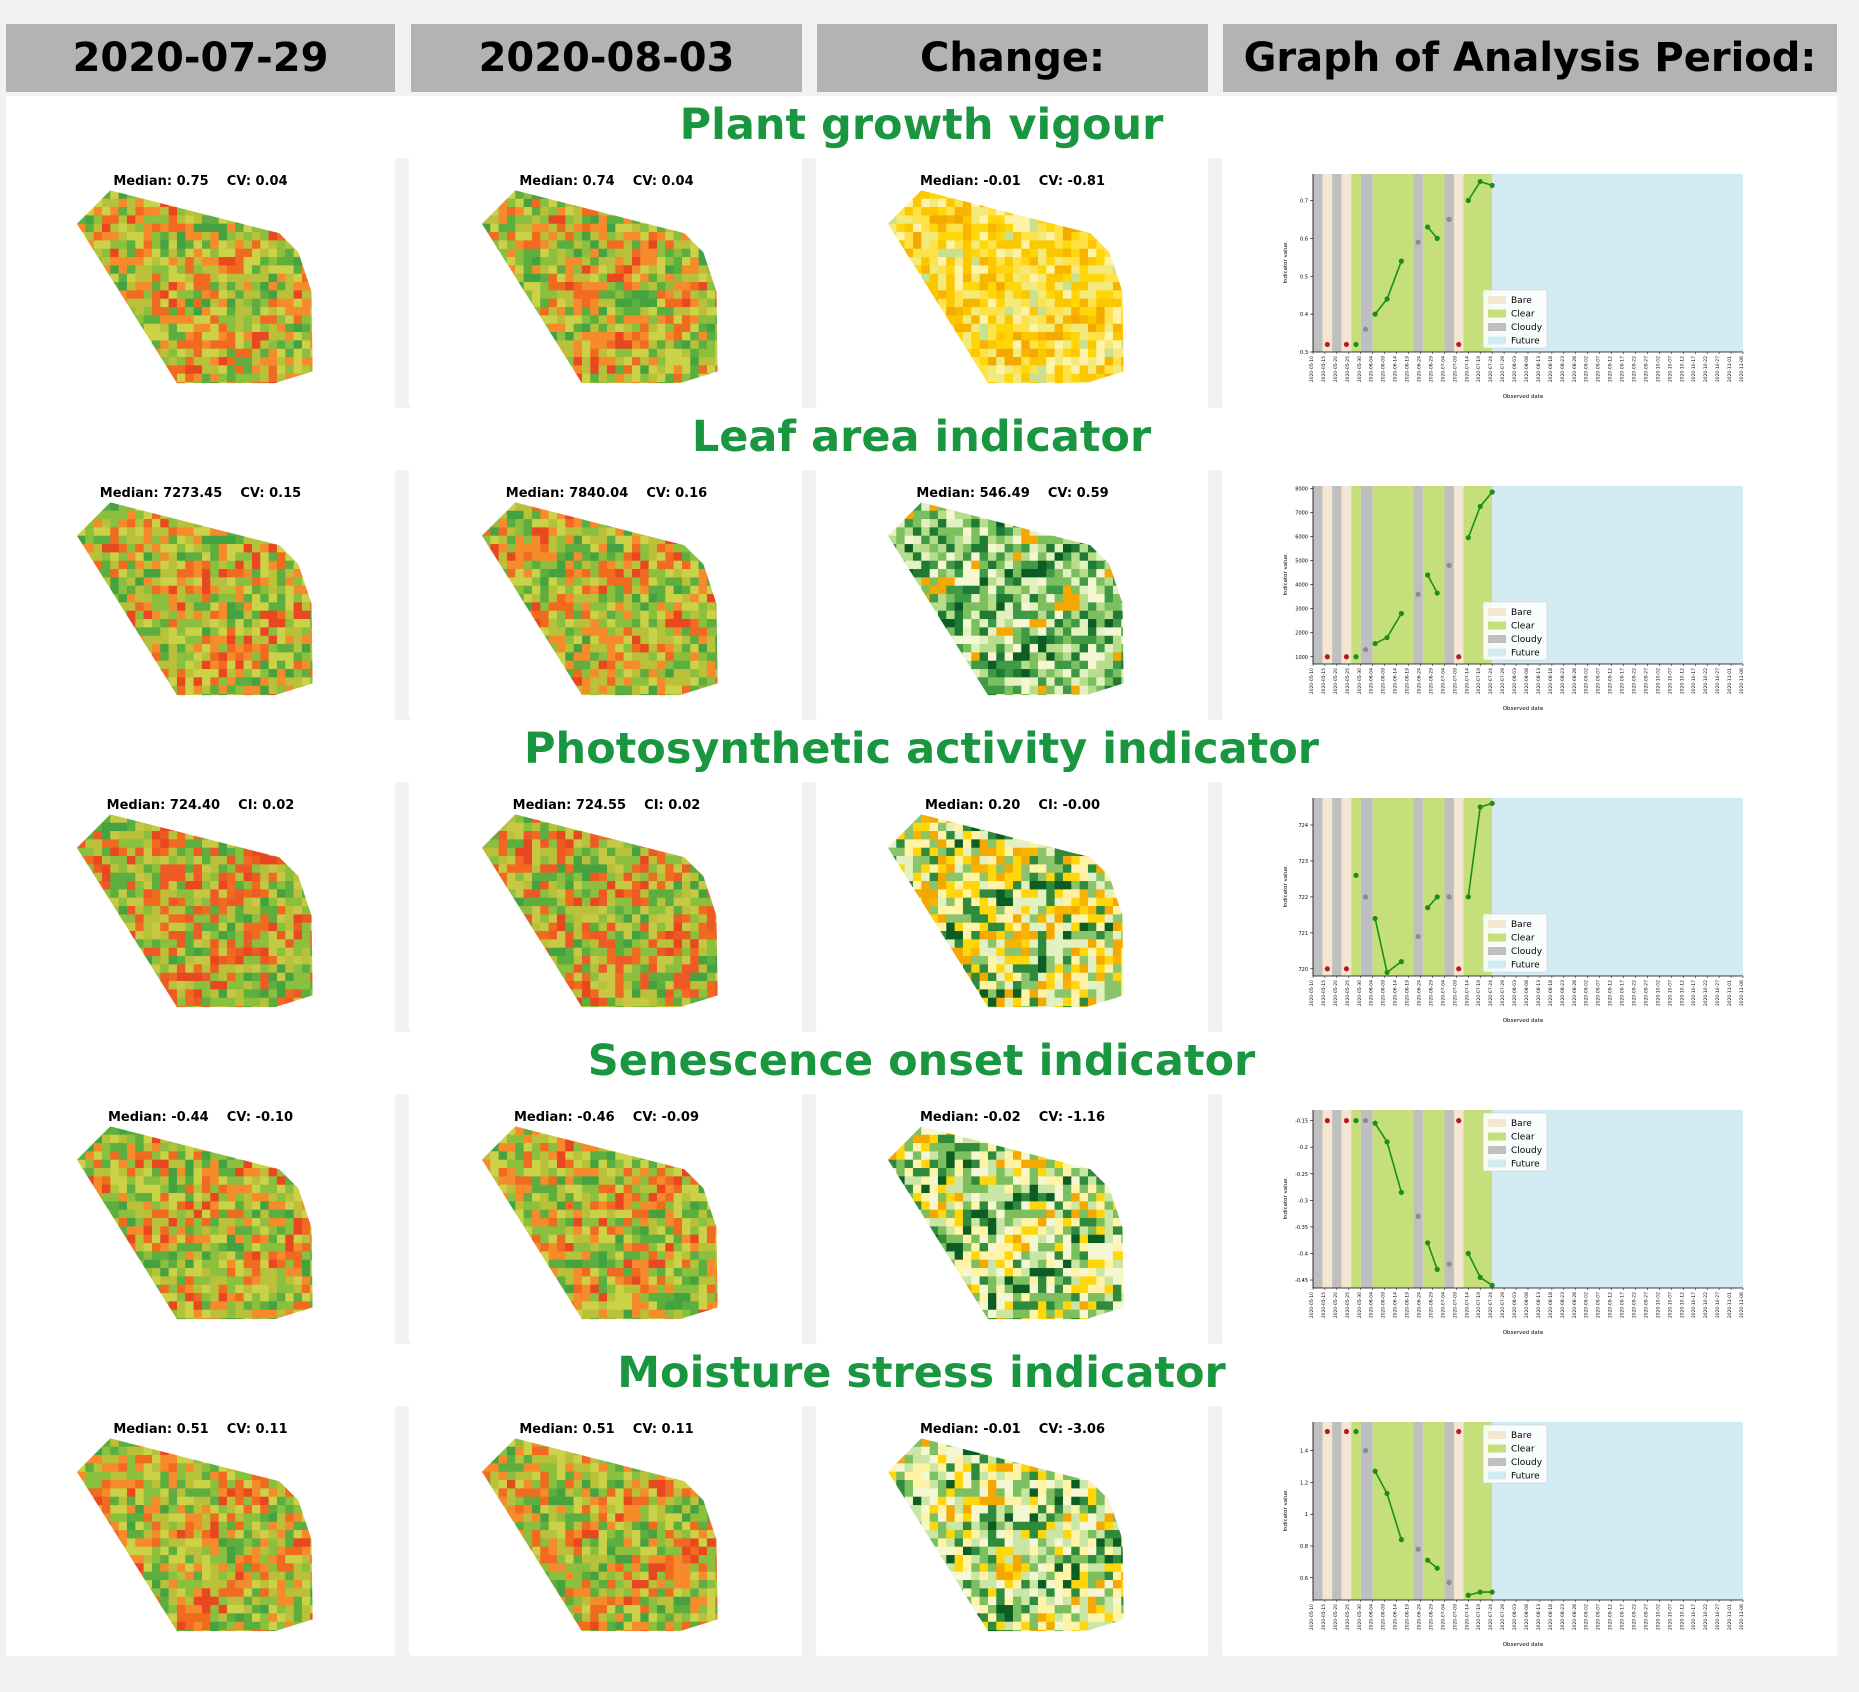 The image size is (1859, 1692). I want to click on y-tick-label: 0.5, so click(1304, 277).